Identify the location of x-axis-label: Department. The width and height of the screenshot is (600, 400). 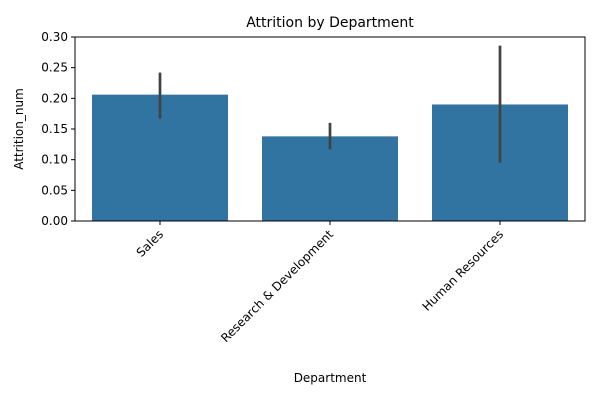
(330, 378).